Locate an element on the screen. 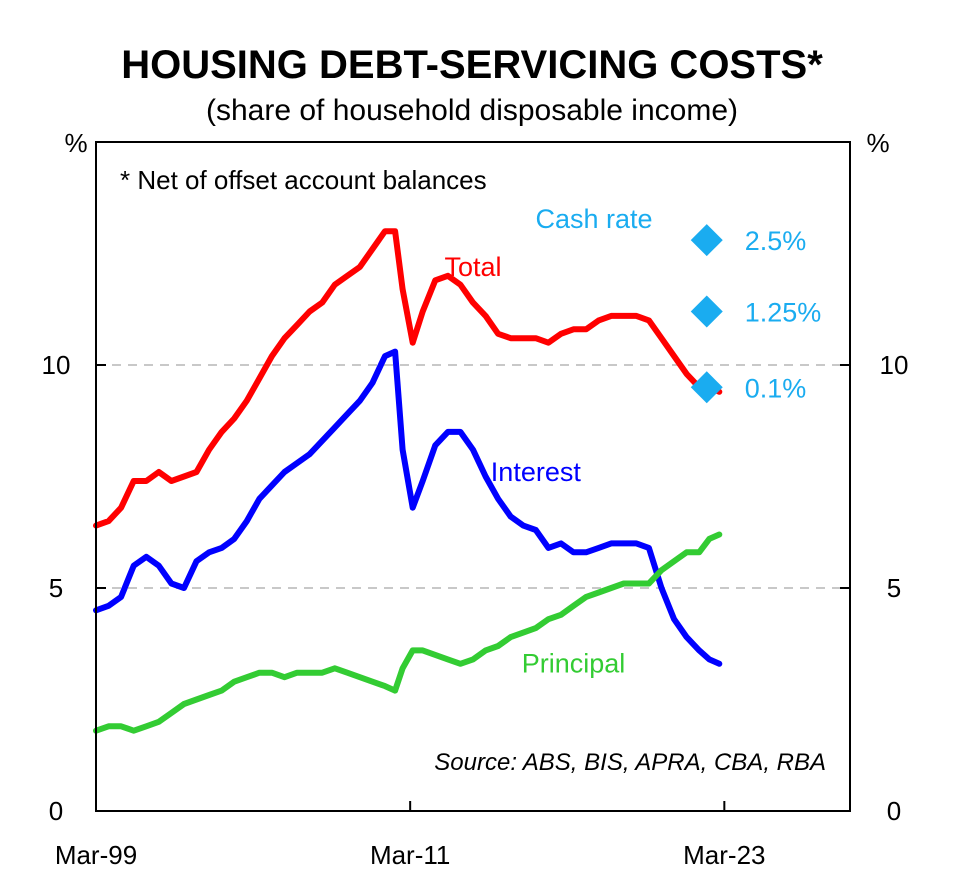  ytick-label-left-5: 5 is located at coordinates (56, 588).